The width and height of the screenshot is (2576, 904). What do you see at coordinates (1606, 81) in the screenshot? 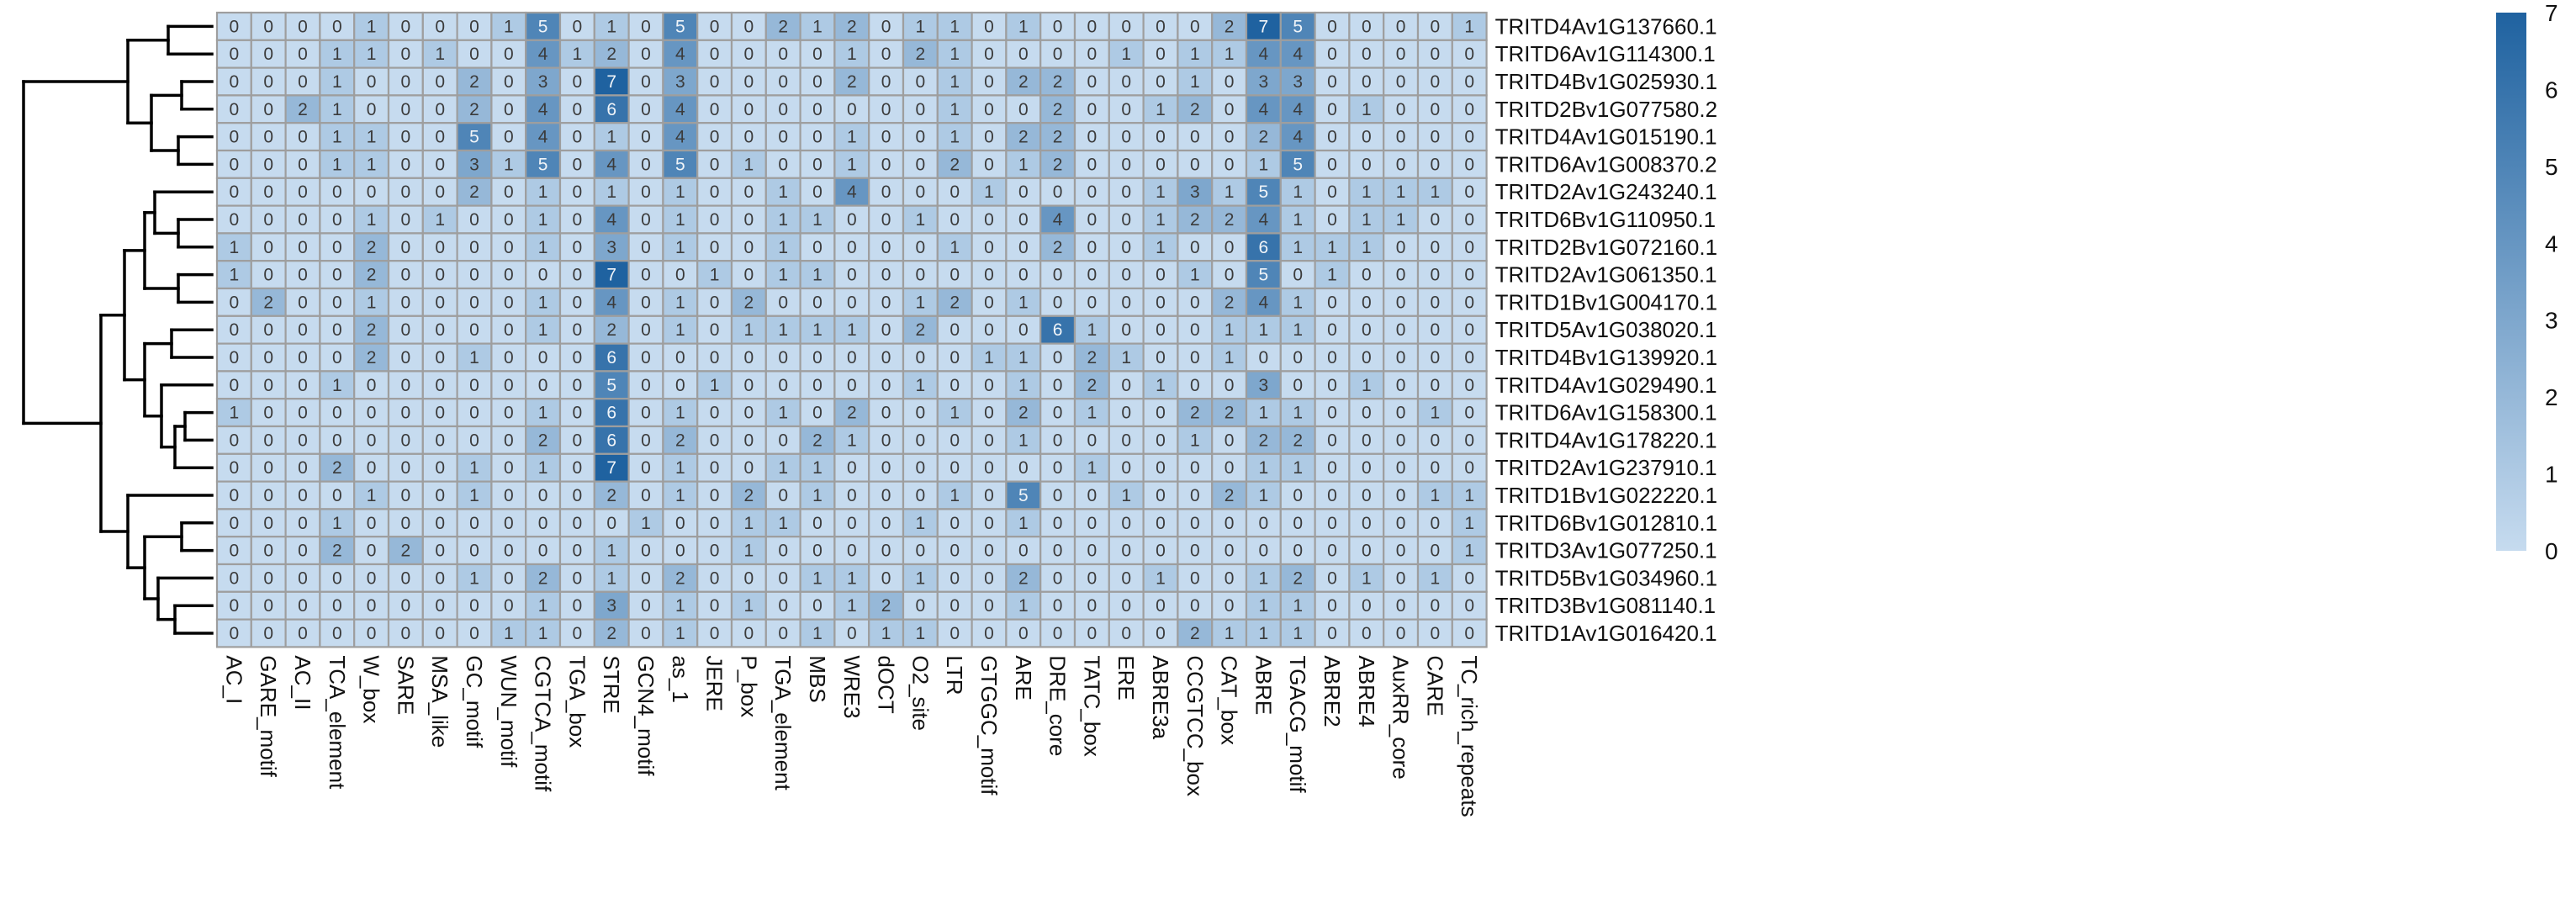
I see `row-label: TRITD4Bv1G025930.1` at bounding box center [1606, 81].